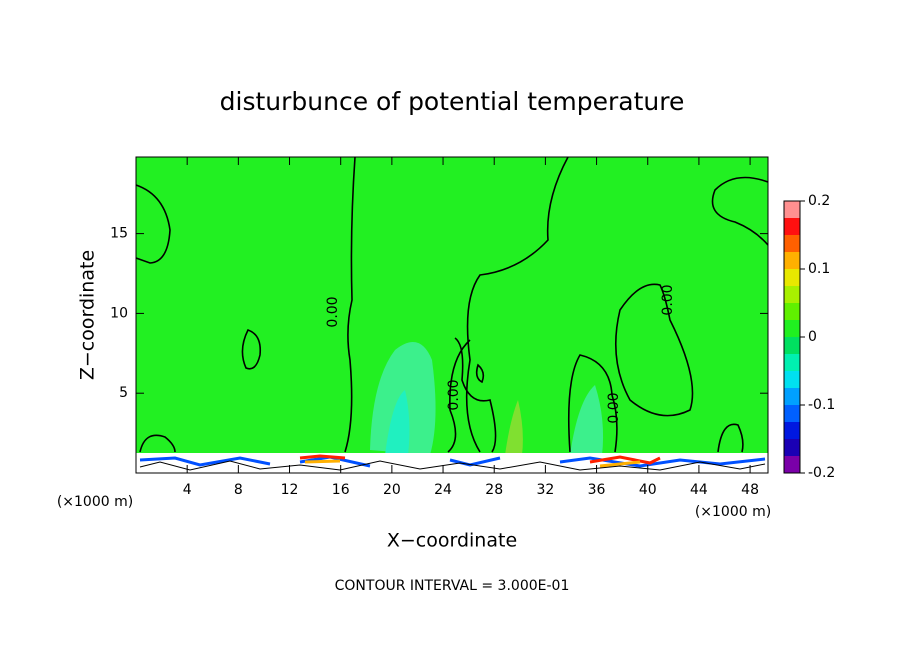  I want to click on colorbar-tick-label: 0, so click(812, 337).